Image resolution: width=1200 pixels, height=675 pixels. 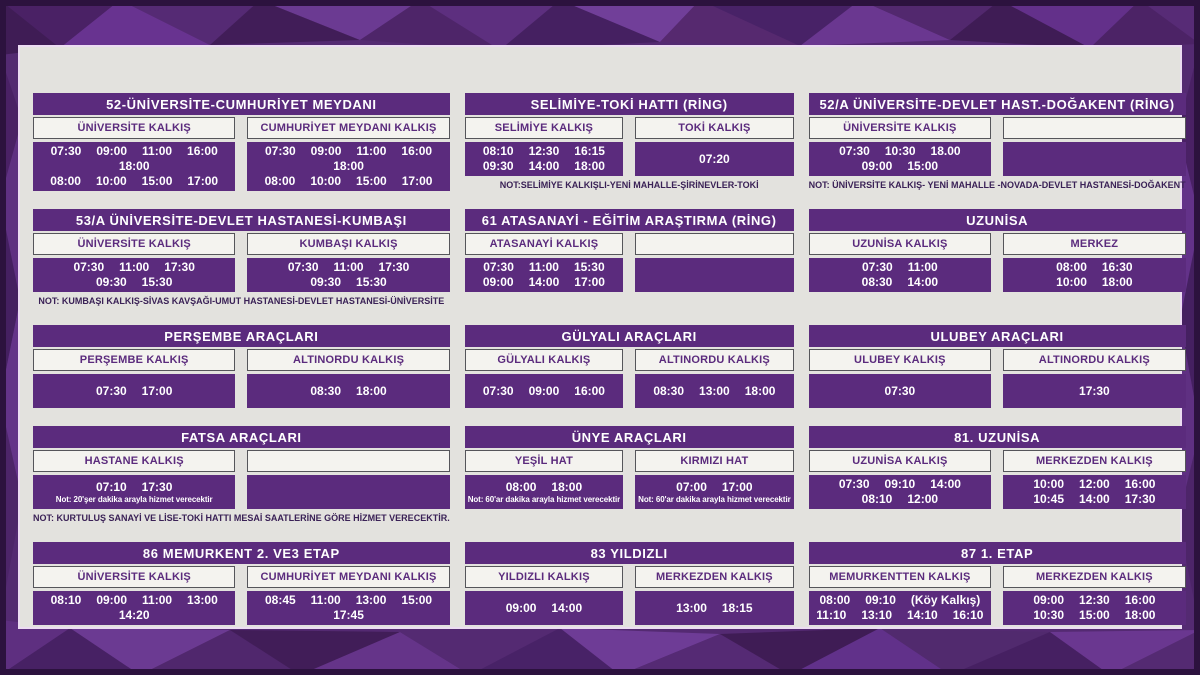 What do you see at coordinates (348, 461) in the screenshot?
I see `column-header` at bounding box center [348, 461].